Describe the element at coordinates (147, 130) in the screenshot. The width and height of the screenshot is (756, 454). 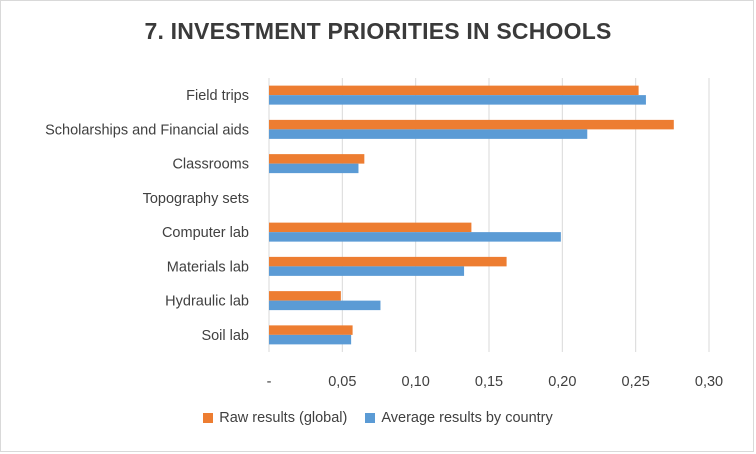
I see `category-label: Scholarships and Financial aids` at that location.